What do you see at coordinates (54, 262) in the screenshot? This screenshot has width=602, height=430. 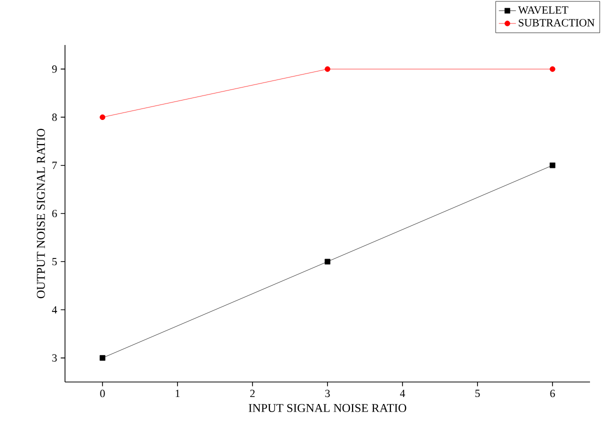 I see `y-tick-label: 5` at bounding box center [54, 262].